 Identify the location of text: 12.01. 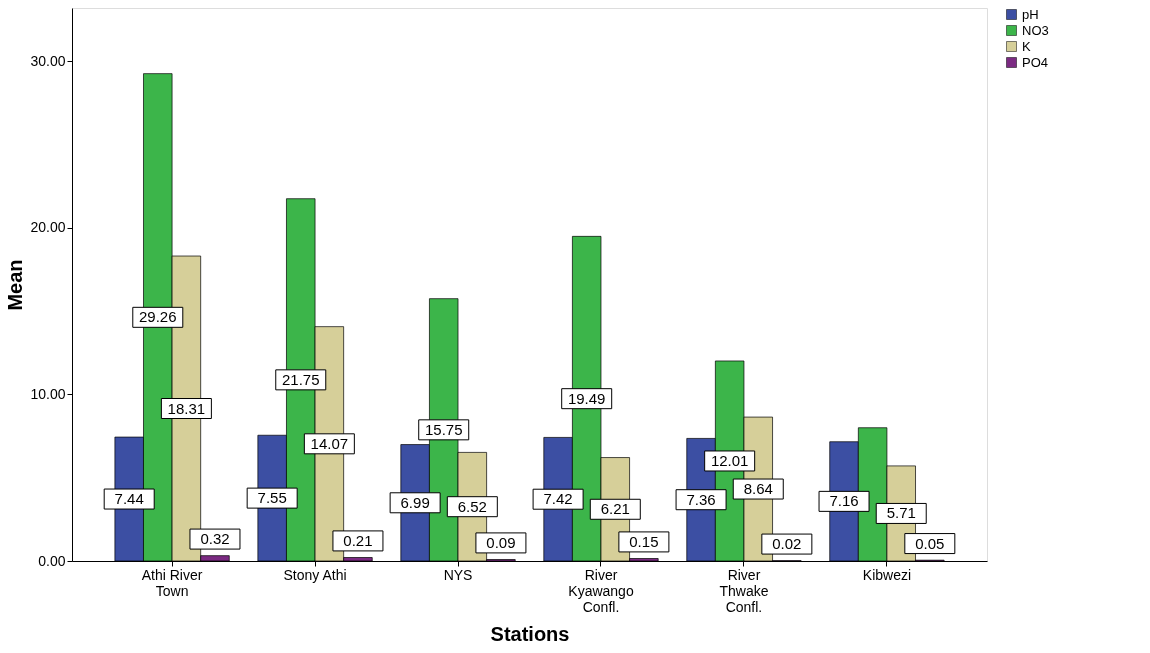
(729, 460).